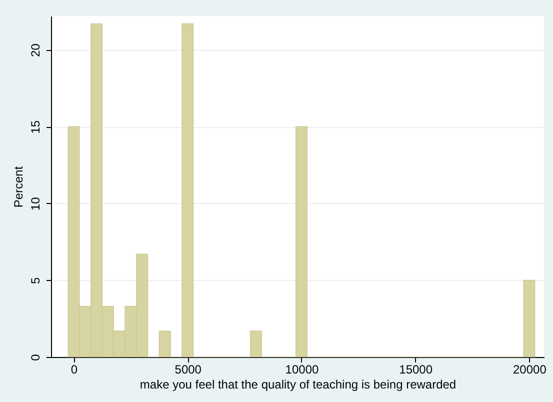 Image resolution: width=553 pixels, height=402 pixels. I want to click on x-tick-label: 20000, so click(530, 369).